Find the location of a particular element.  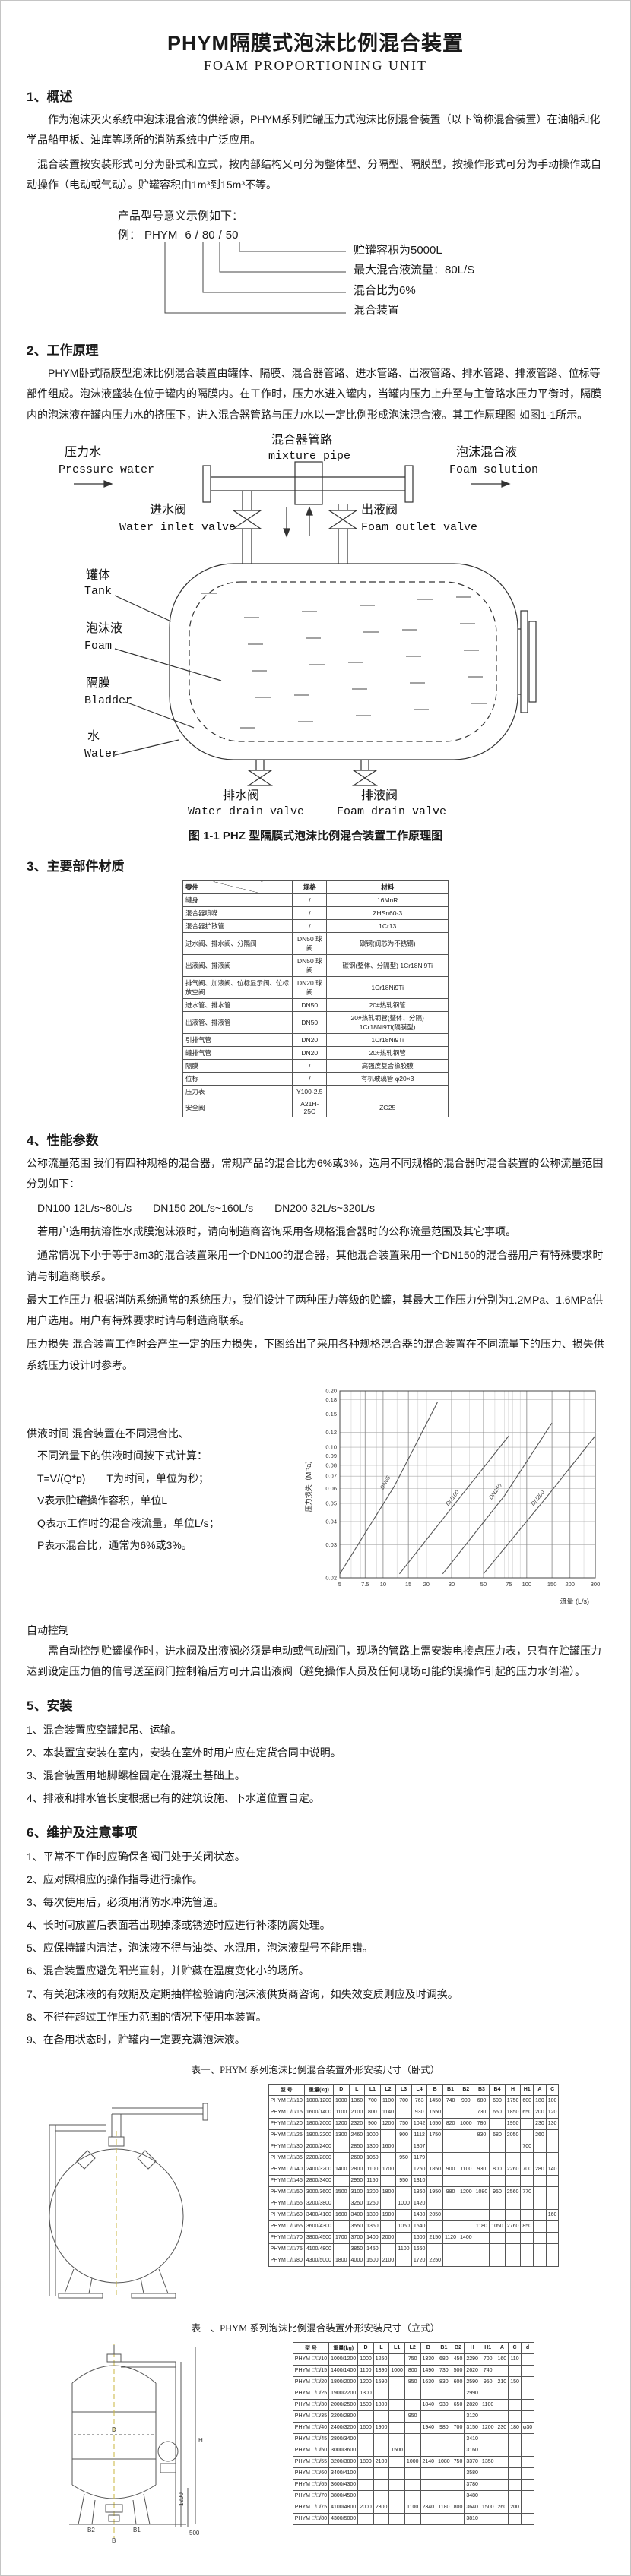

table-cell: 混合器喷嘴 is located at coordinates (237, 913).